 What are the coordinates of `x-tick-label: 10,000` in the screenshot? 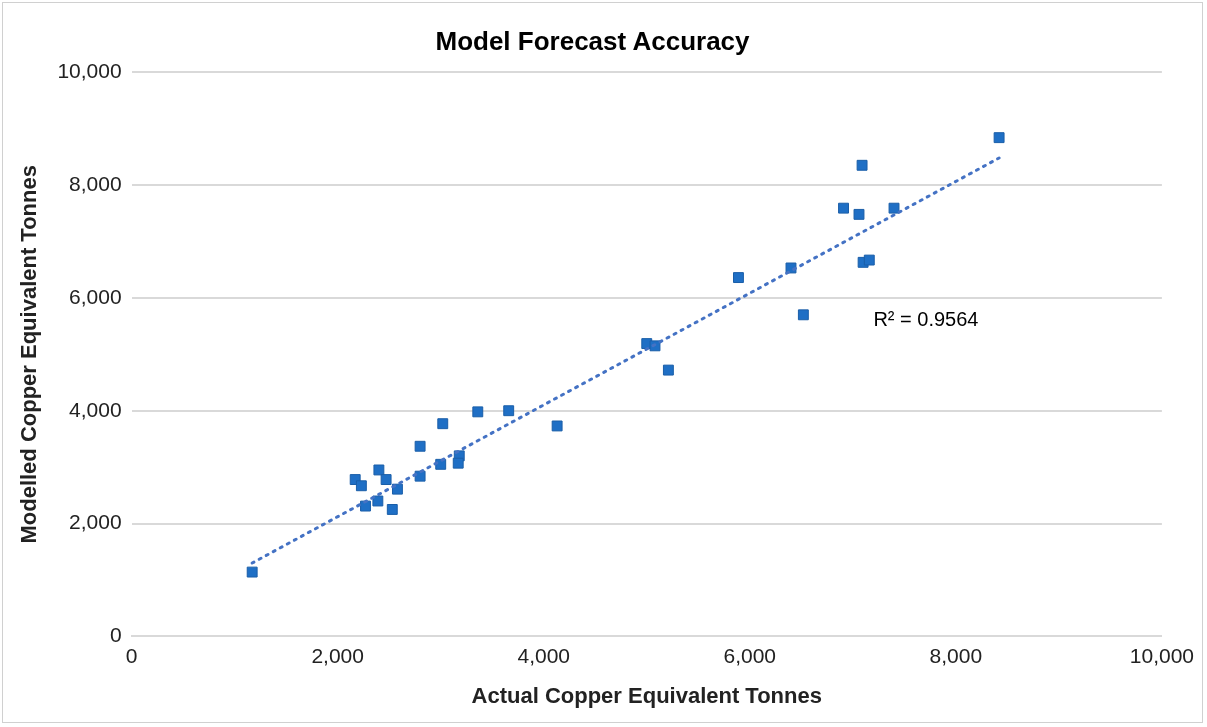 It's located at (1161, 655).